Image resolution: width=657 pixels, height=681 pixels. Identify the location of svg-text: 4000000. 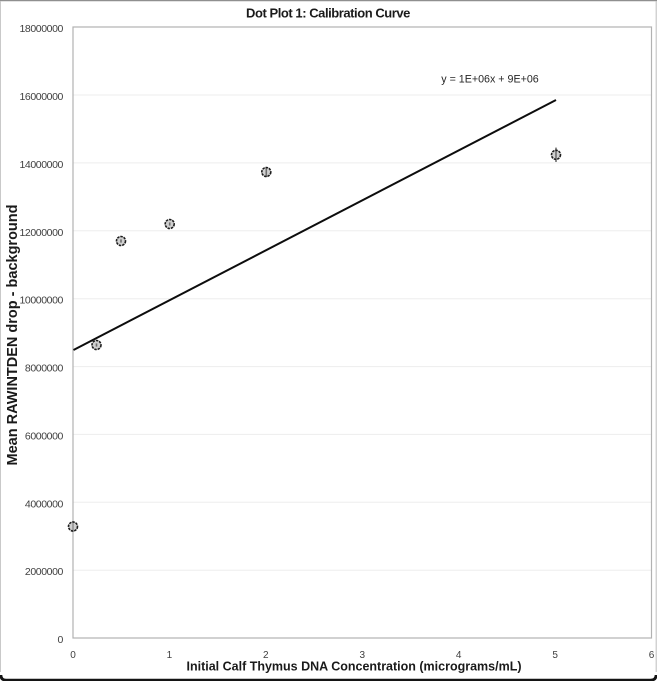
(44, 504).